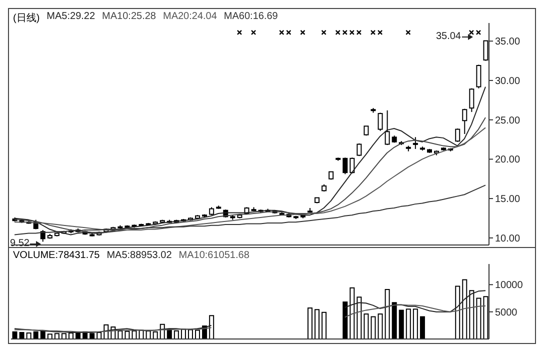  I want to click on text: MA60:16.69, so click(251, 17).